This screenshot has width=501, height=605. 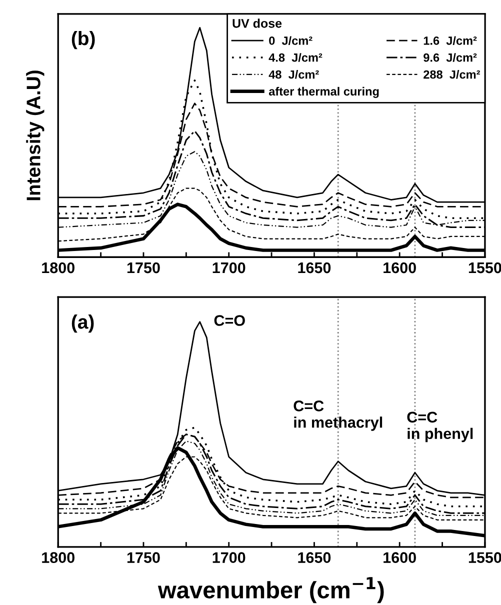 What do you see at coordinates (452, 74) in the screenshot?
I see `legend-label: 288 J/cm²` at bounding box center [452, 74].